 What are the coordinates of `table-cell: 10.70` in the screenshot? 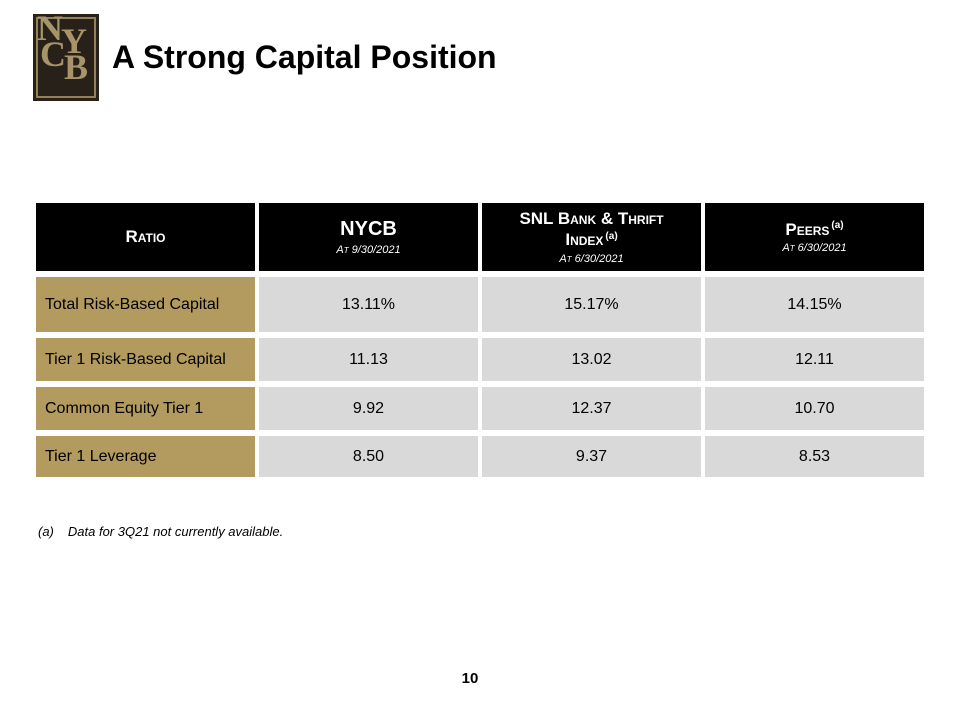 It's located at (814, 408).